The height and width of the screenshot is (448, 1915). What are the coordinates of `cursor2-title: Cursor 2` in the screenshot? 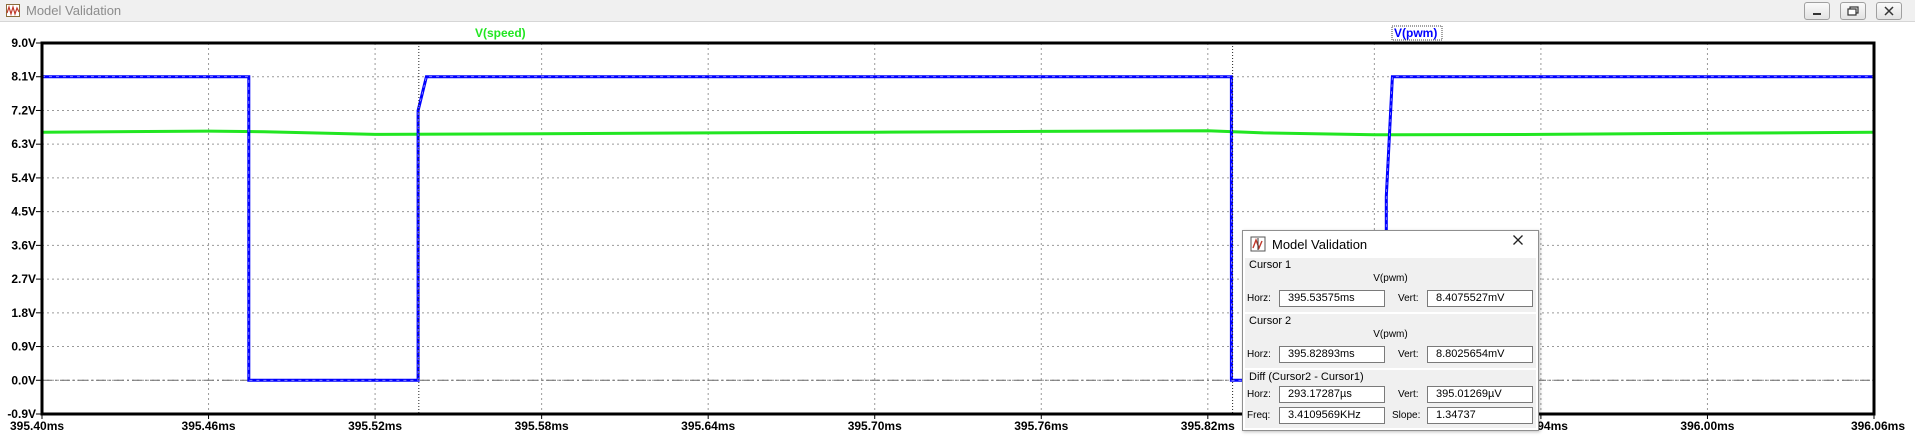 It's located at (1270, 321).